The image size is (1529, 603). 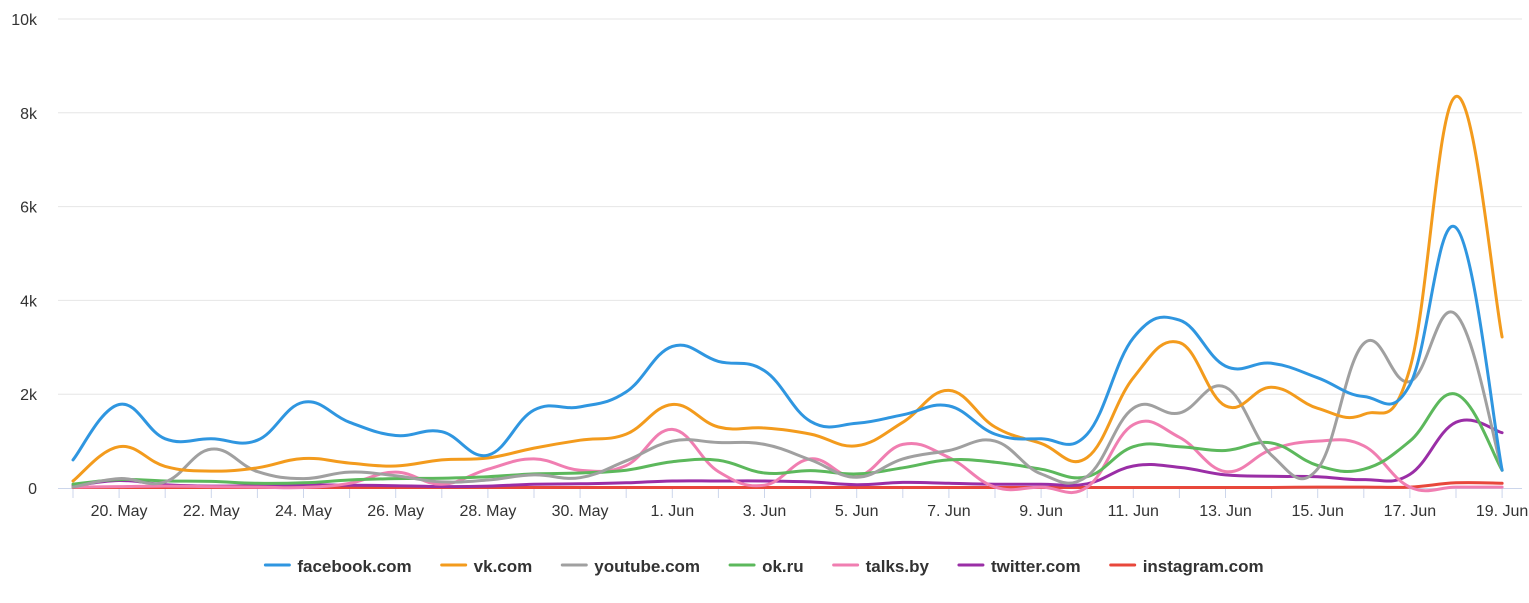 I want to click on legend-label: facebook.com, so click(x=354, y=566).